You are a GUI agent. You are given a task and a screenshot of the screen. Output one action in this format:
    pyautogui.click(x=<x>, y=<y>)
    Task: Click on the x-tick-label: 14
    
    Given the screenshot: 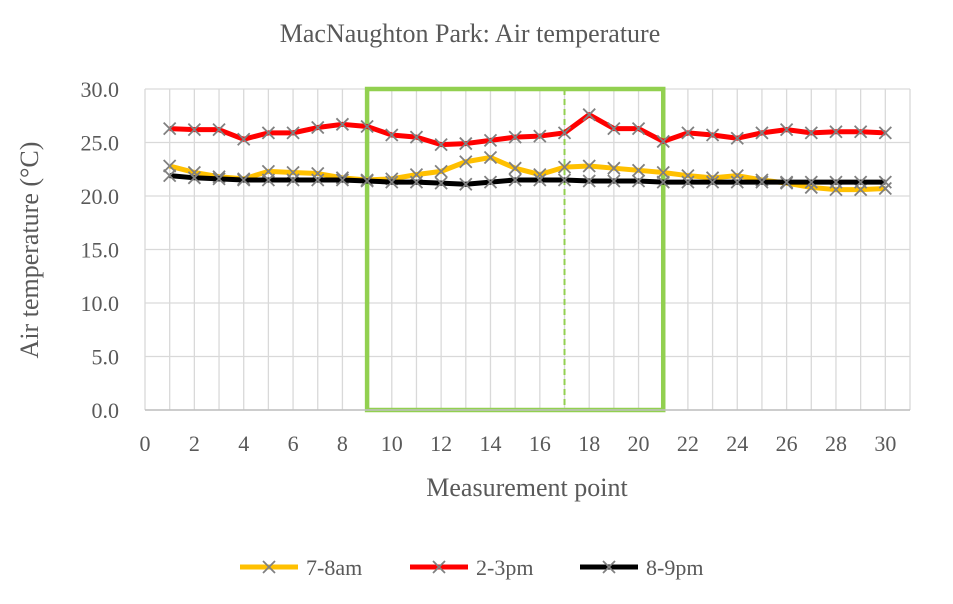 What is the action you would take?
    pyautogui.click(x=490, y=443)
    